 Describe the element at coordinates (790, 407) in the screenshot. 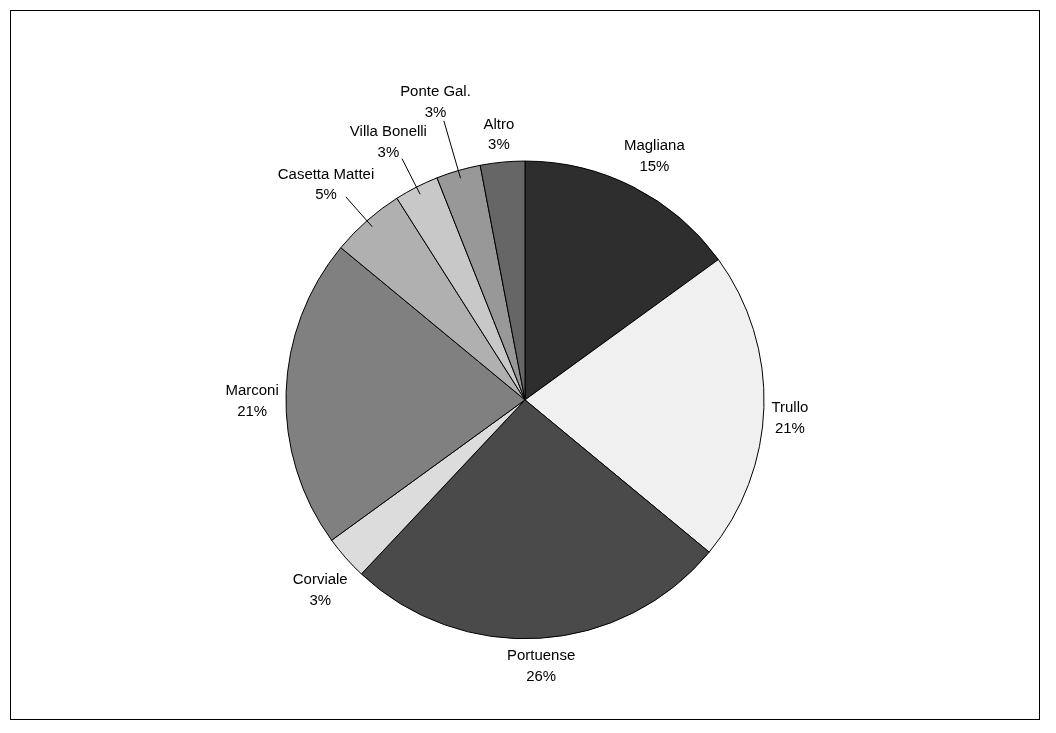

I see `slice-label: Trullo` at that location.